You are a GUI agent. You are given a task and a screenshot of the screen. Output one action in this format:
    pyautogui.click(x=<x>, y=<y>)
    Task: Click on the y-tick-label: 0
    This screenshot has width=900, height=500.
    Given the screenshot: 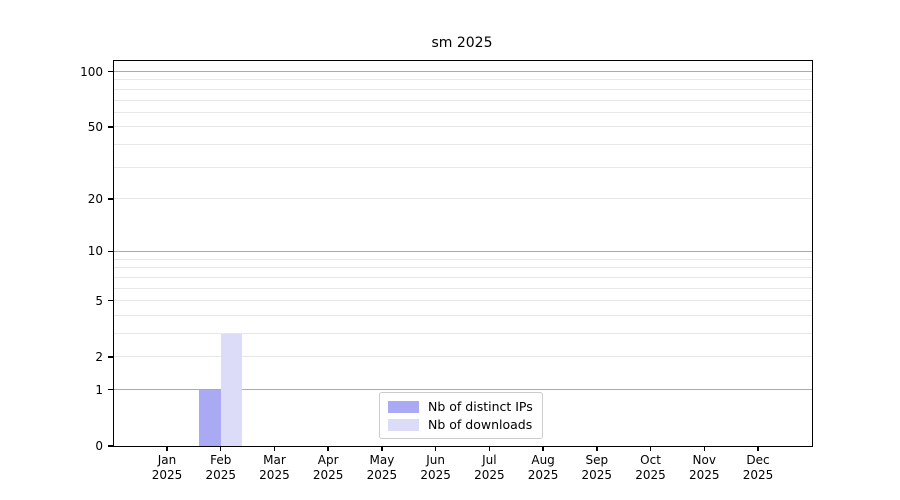 What is the action you would take?
    pyautogui.click(x=99, y=446)
    